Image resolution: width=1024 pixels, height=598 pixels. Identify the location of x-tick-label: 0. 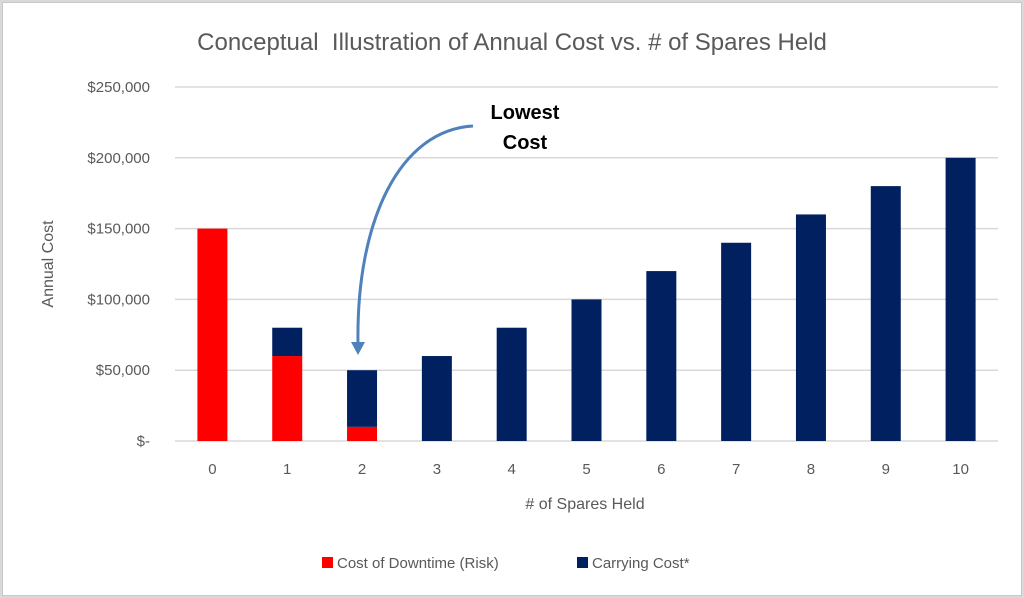
(212, 469).